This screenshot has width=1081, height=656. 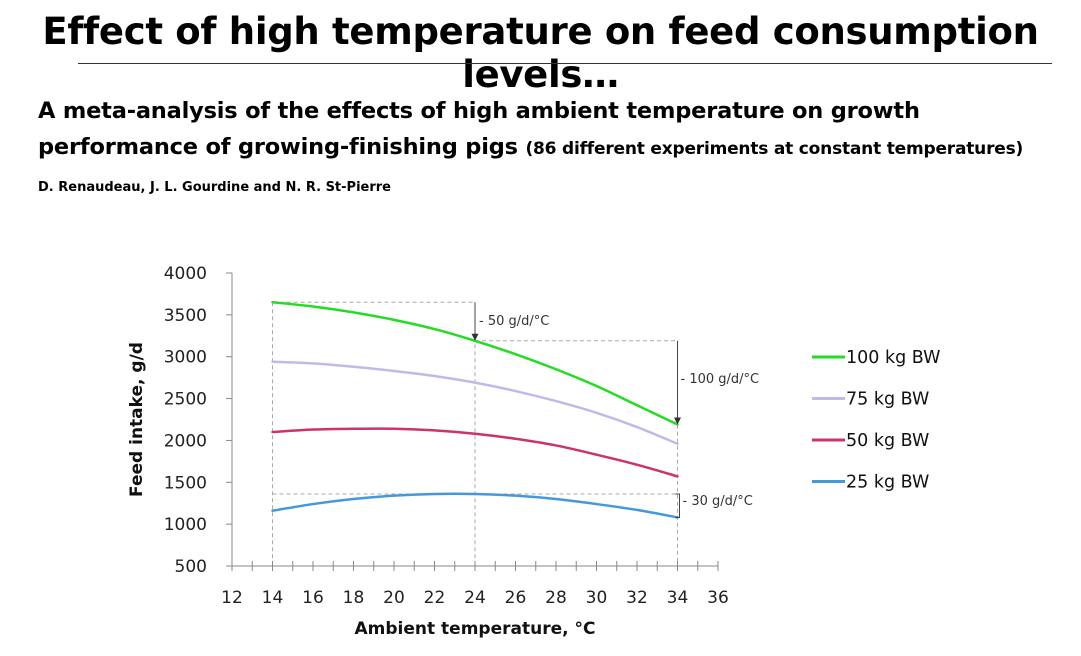 What do you see at coordinates (273, 598) in the screenshot?
I see `x-tick-label: 14` at bounding box center [273, 598].